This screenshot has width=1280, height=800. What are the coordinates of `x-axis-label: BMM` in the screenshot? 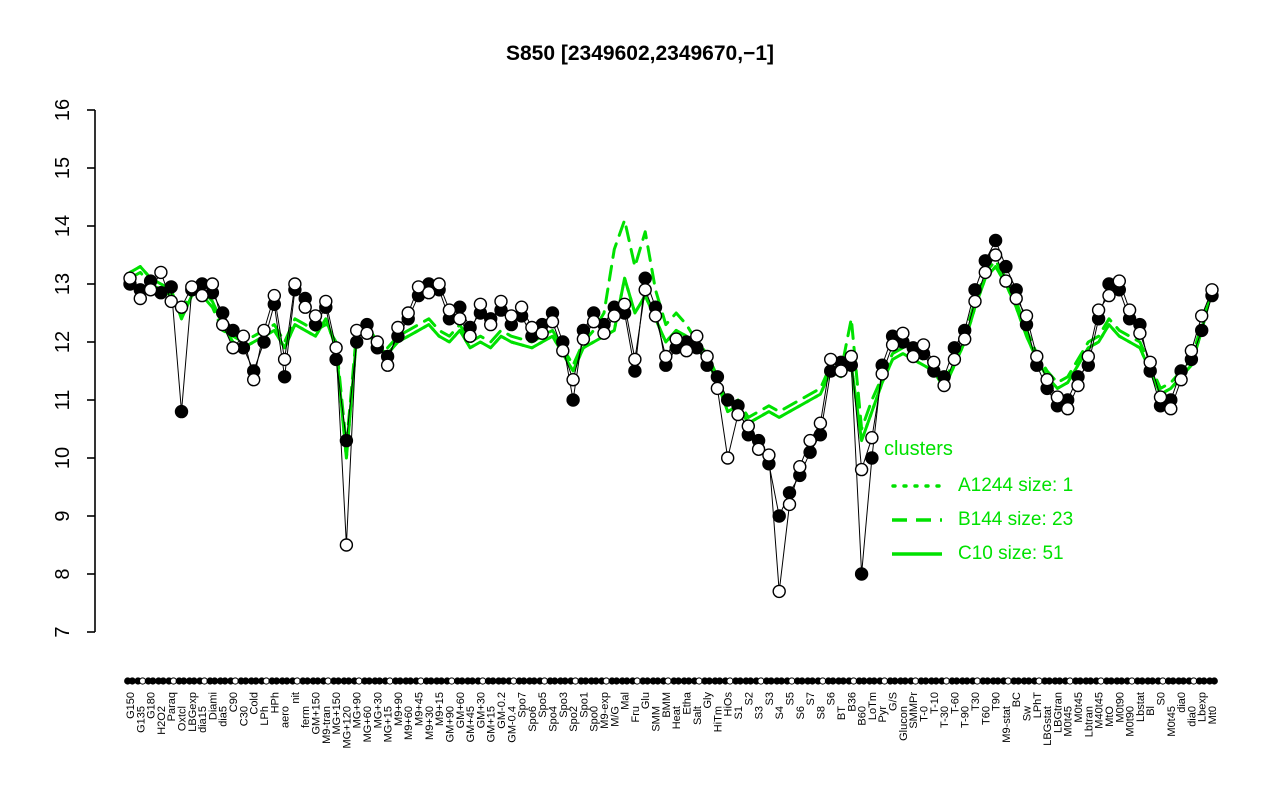 It's located at (667, 705).